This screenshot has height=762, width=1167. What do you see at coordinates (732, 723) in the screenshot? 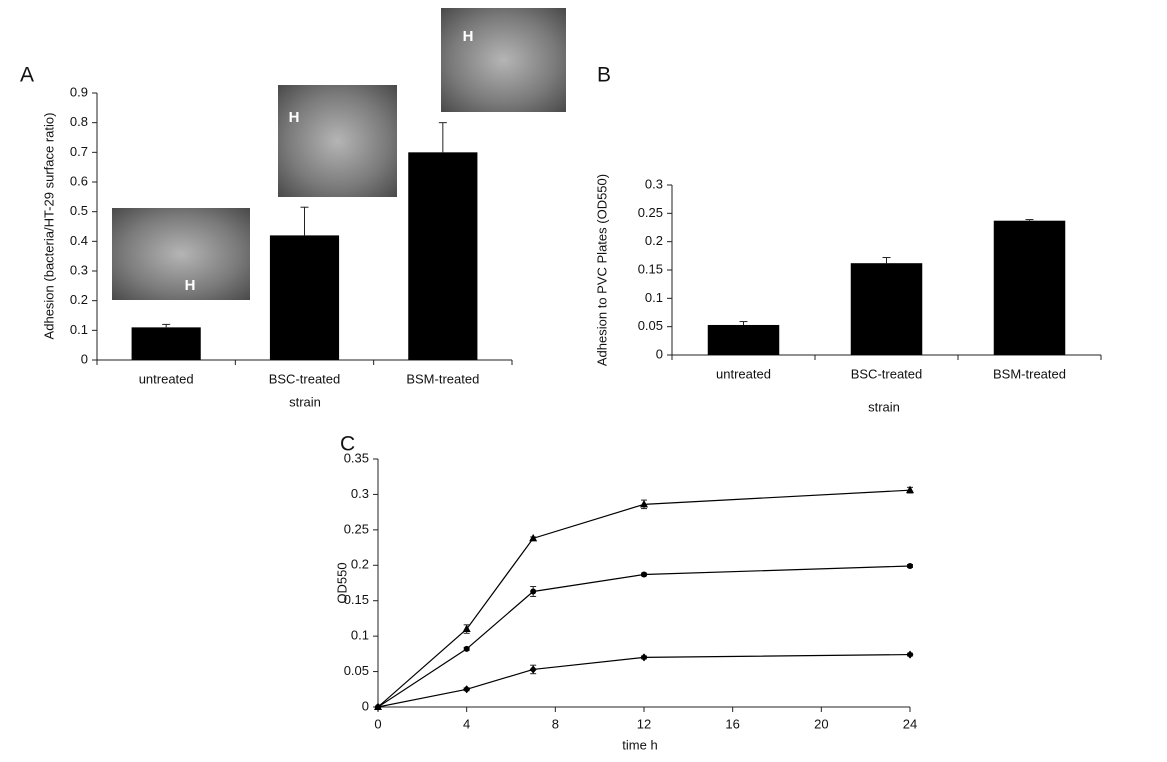
I see `x-tick-label: 16` at bounding box center [732, 723].